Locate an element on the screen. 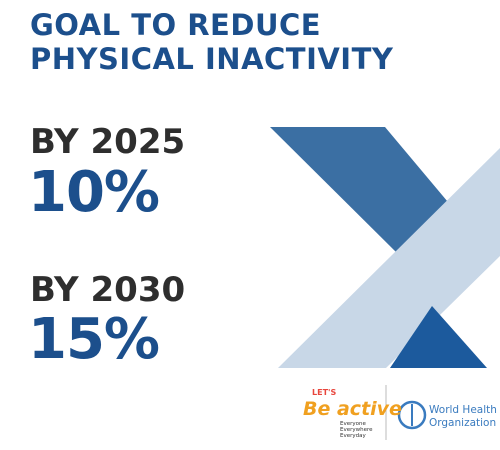 Image resolution: width=500 pixels, height=450 pixels. org-name: World Health is located at coordinates (463, 410).